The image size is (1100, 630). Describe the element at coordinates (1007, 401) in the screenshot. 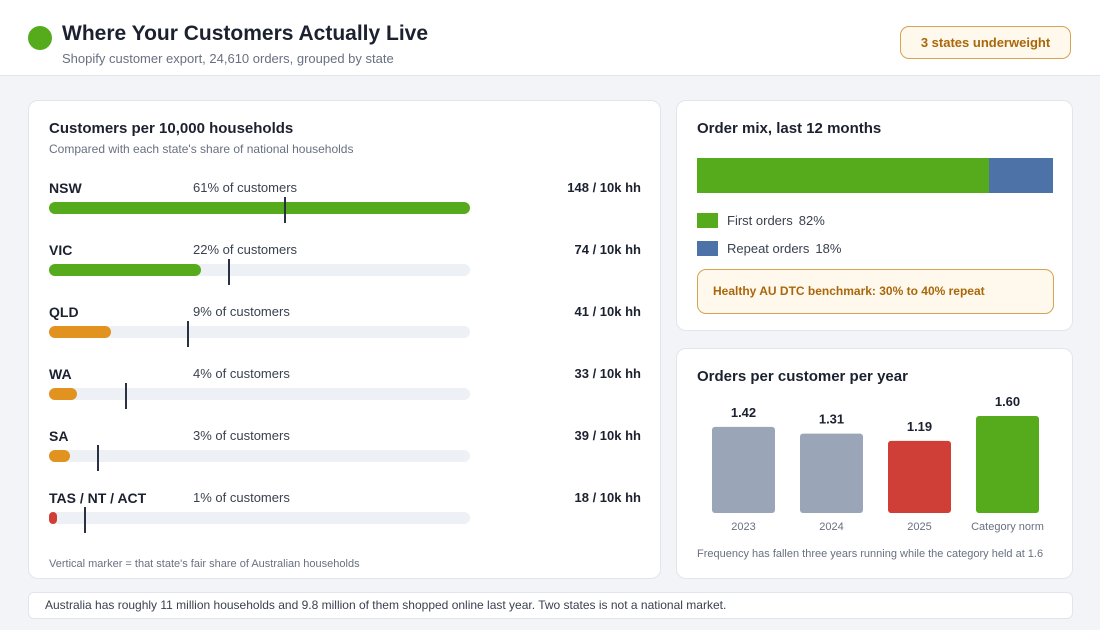

I see `freq-value-label-3: 1.60` at that location.